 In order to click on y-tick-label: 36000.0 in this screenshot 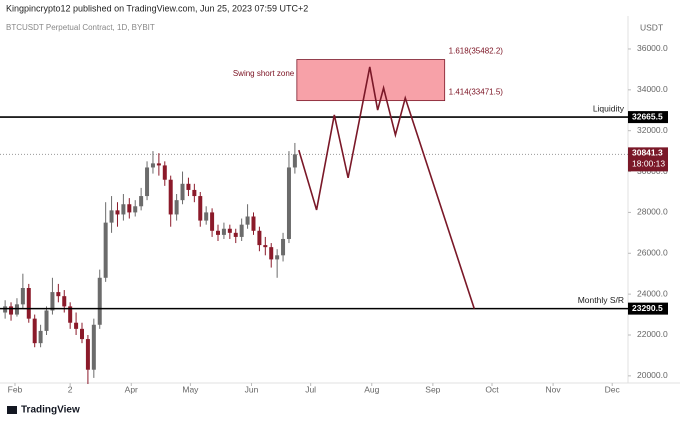, I will do `click(652, 48)`.